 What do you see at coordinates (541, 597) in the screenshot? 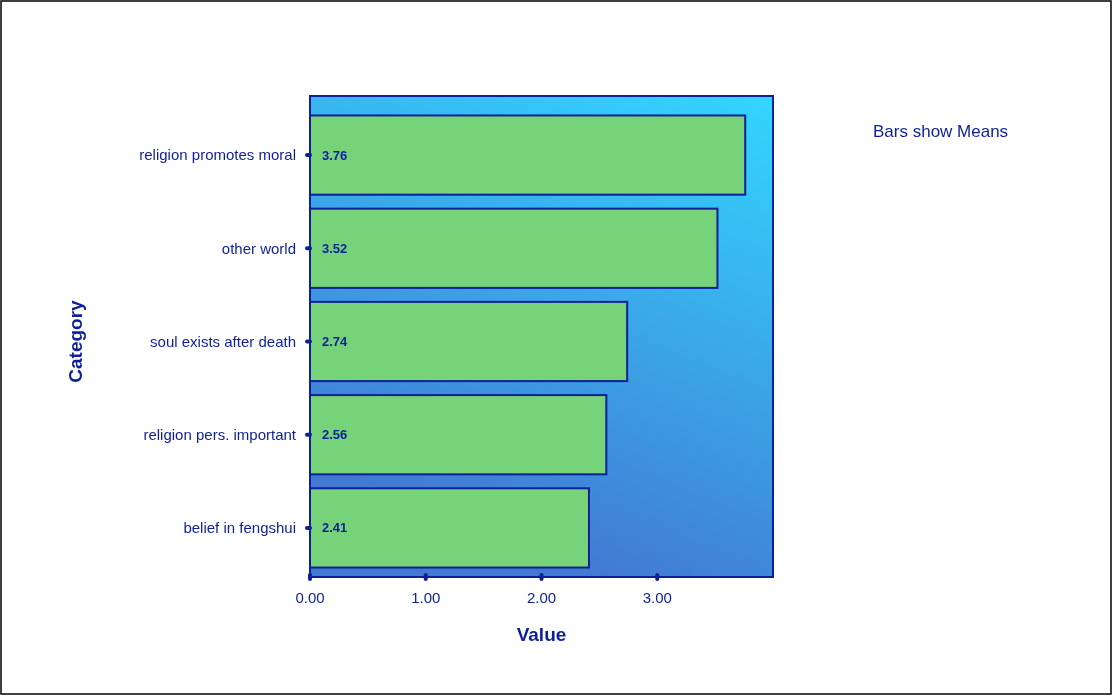
I see `x-tick-label: 2.00` at bounding box center [541, 597].